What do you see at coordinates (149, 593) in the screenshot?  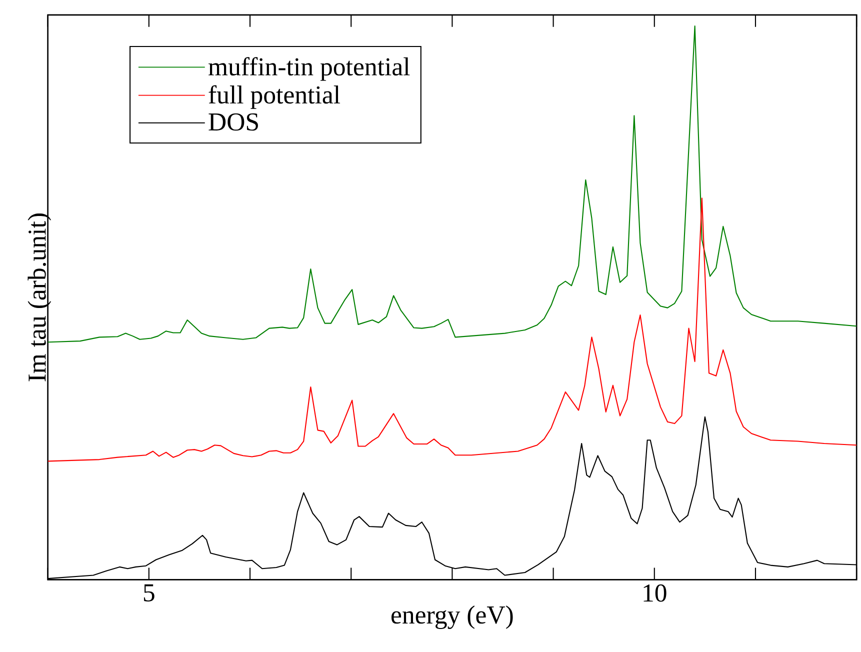 I see `x-tick-label: 5` at bounding box center [149, 593].